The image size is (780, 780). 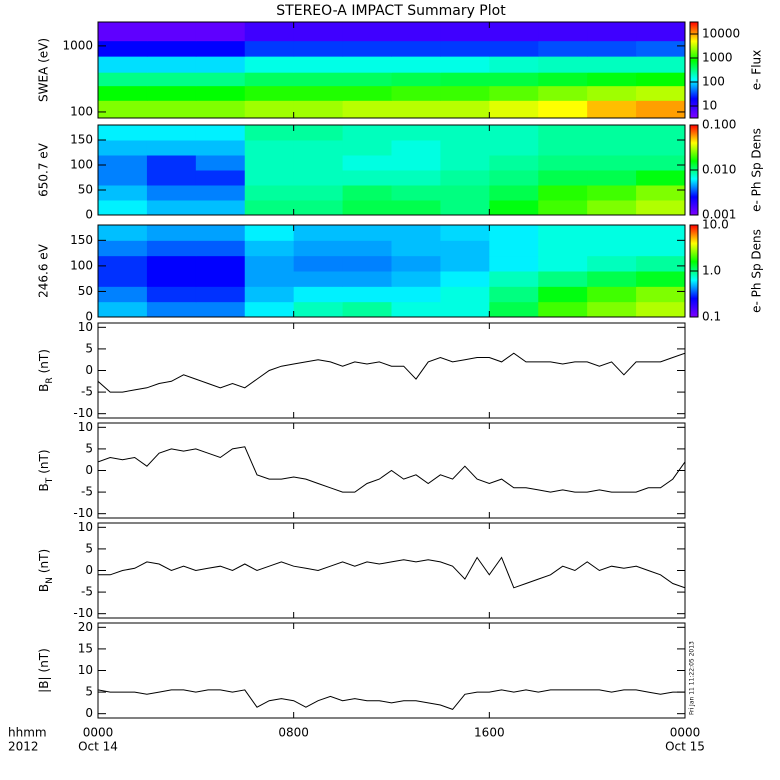 I want to click on colorbar-tick-label: 0.010, so click(x=719, y=170).